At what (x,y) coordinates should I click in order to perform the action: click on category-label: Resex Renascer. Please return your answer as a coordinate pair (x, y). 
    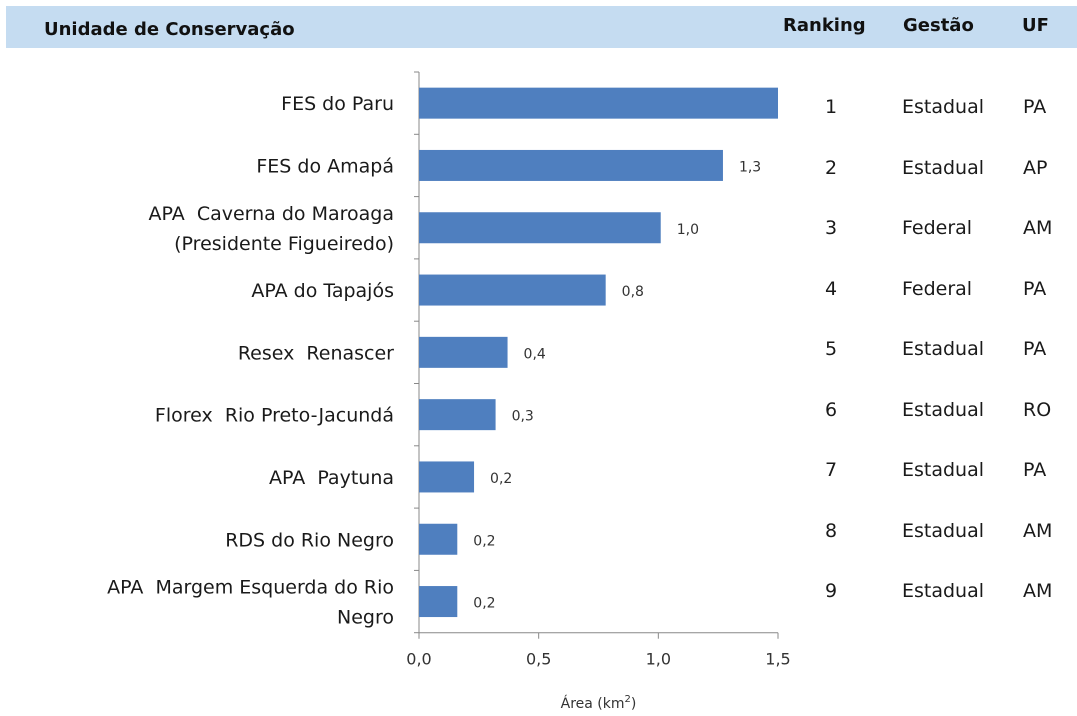
    Looking at the image, I should click on (316, 353).